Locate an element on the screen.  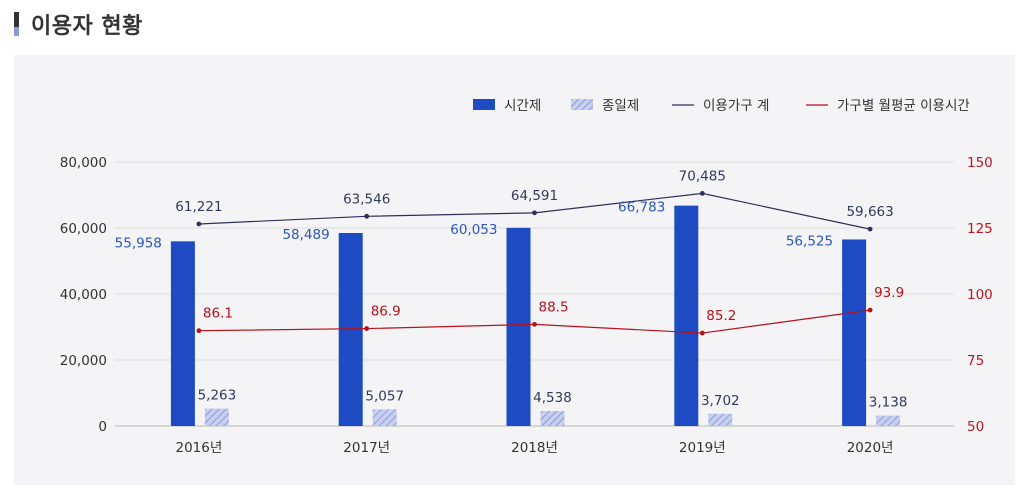
bar-time-label: 56,525 is located at coordinates (809, 241).